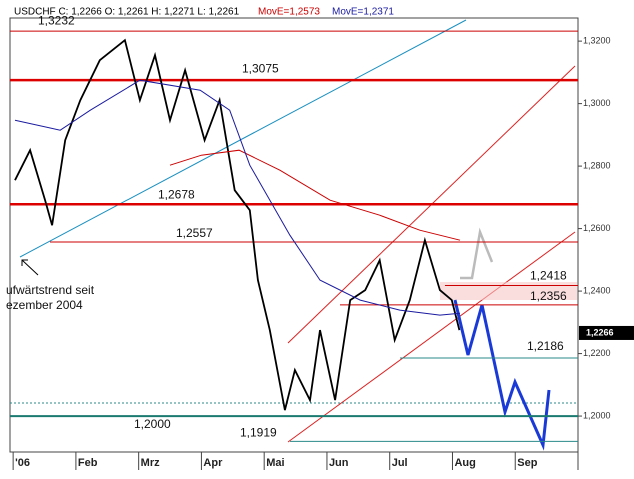 Image resolution: width=634 pixels, height=479 pixels. Describe the element at coordinates (548, 276) in the screenshot. I see `level-label: 1,2418` at that location.